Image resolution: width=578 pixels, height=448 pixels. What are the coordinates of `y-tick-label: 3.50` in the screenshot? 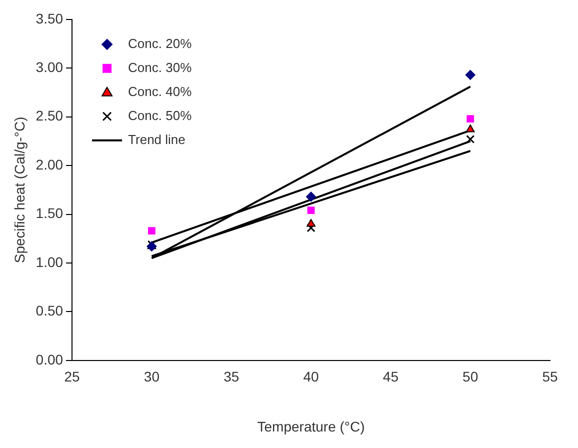 It's located at (50, 18).